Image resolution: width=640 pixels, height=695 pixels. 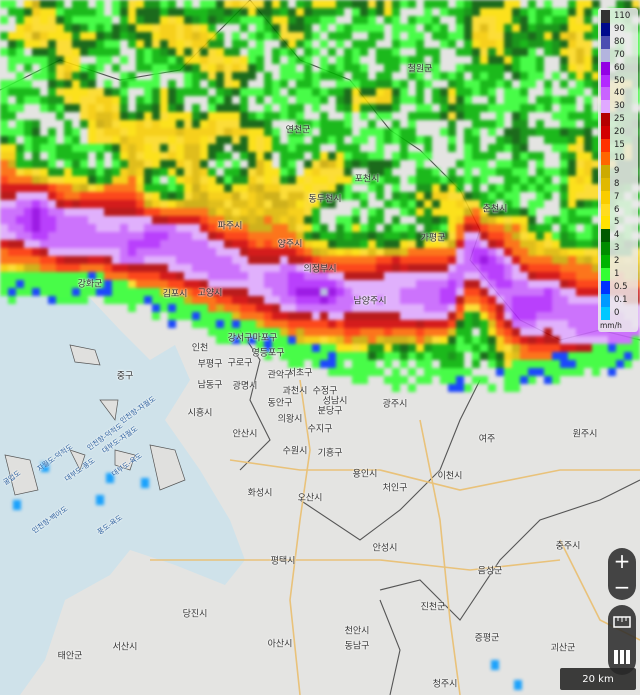 What do you see at coordinates (298, 130) in the screenshot?
I see `place-label: 연천군` at bounding box center [298, 130].